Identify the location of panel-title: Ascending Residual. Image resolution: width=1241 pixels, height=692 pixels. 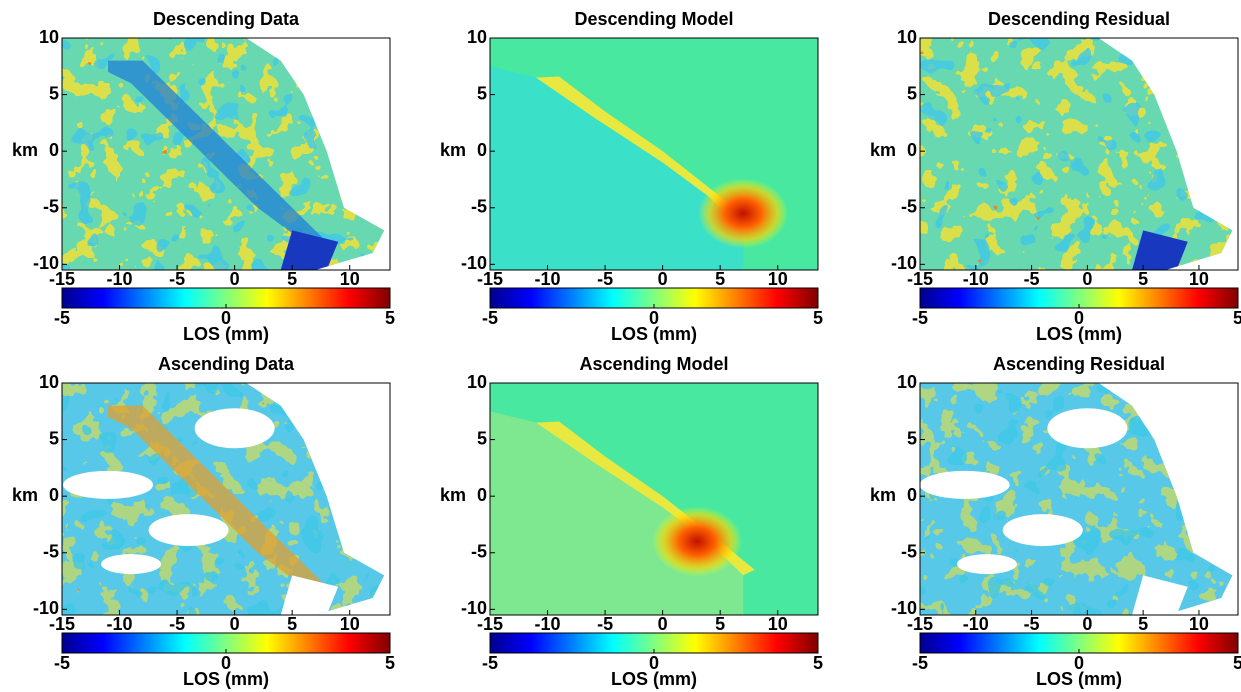
(1079, 364).